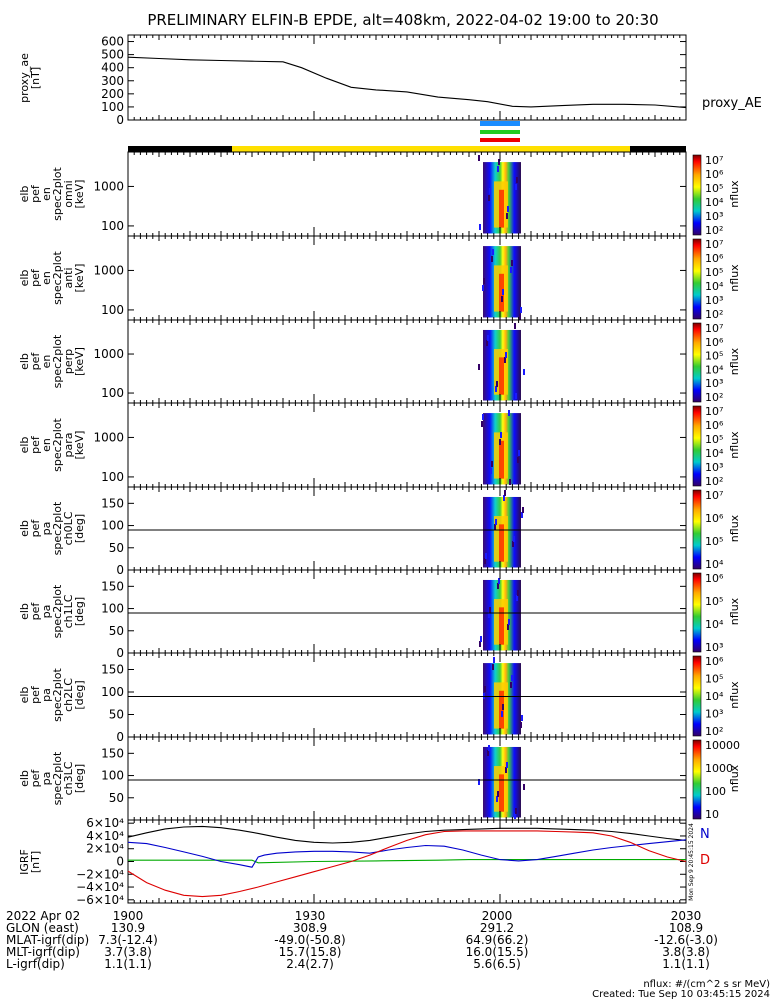 This screenshot has height=1000, width=775. I want to click on elb-pef-pa-spec2plot-ch1LC-colorbar-tick: 10⁶, so click(714, 578).